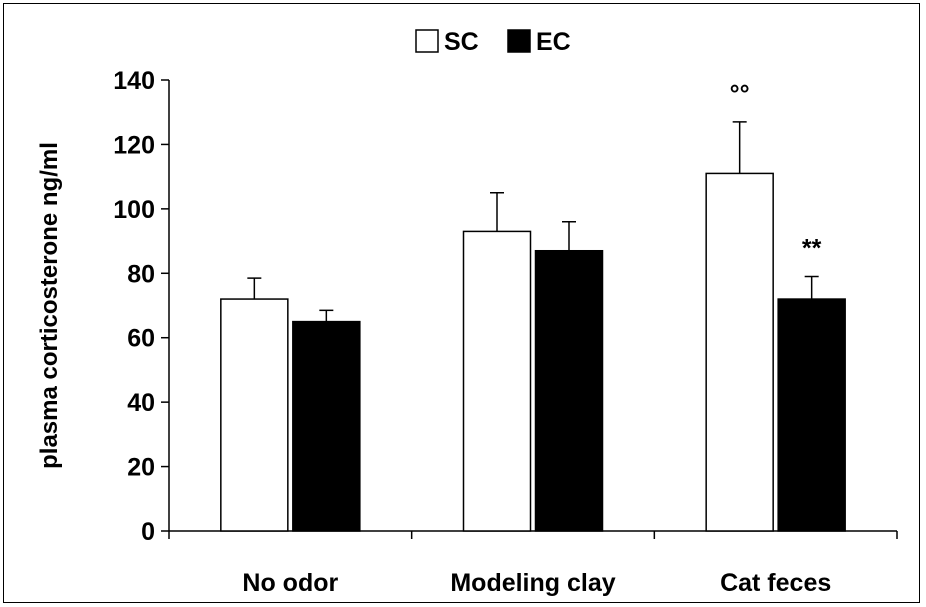 This screenshot has height=607, width=926. I want to click on y-tick-label: 40, so click(141, 403).